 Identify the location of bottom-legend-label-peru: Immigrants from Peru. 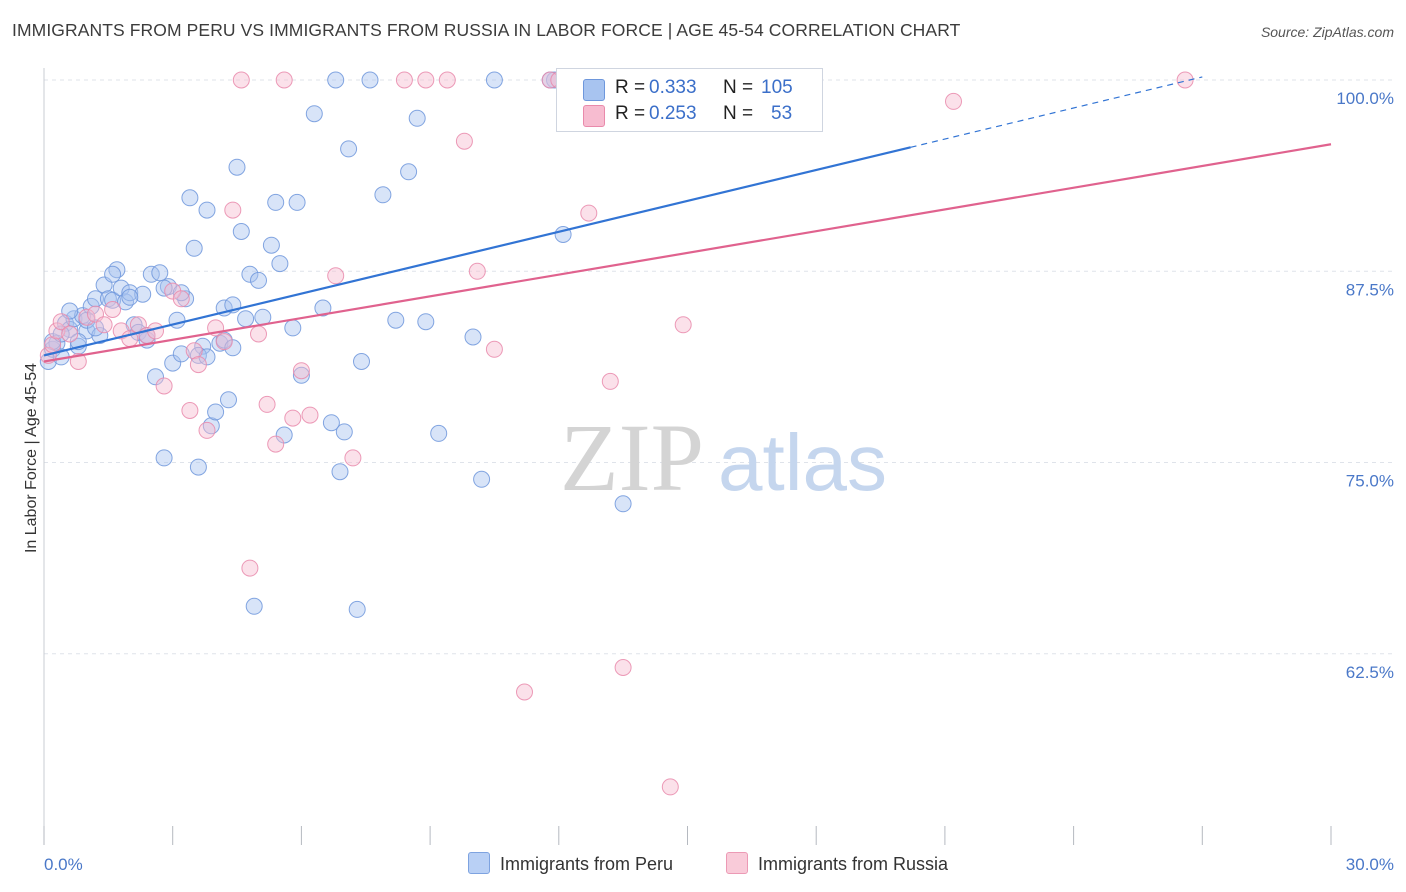
(587, 864).